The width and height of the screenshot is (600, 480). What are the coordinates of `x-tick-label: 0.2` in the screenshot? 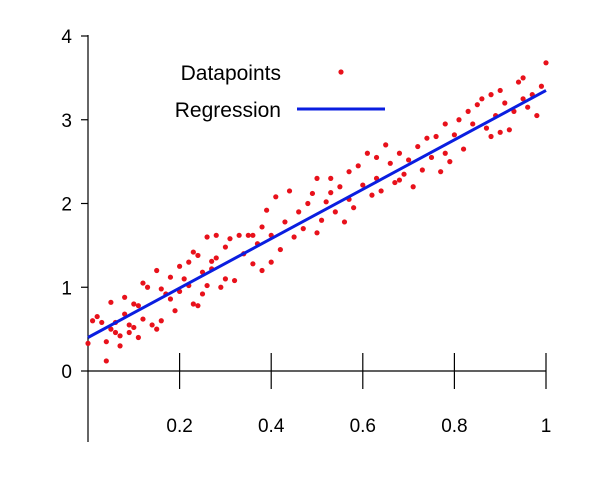 It's located at (179, 426).